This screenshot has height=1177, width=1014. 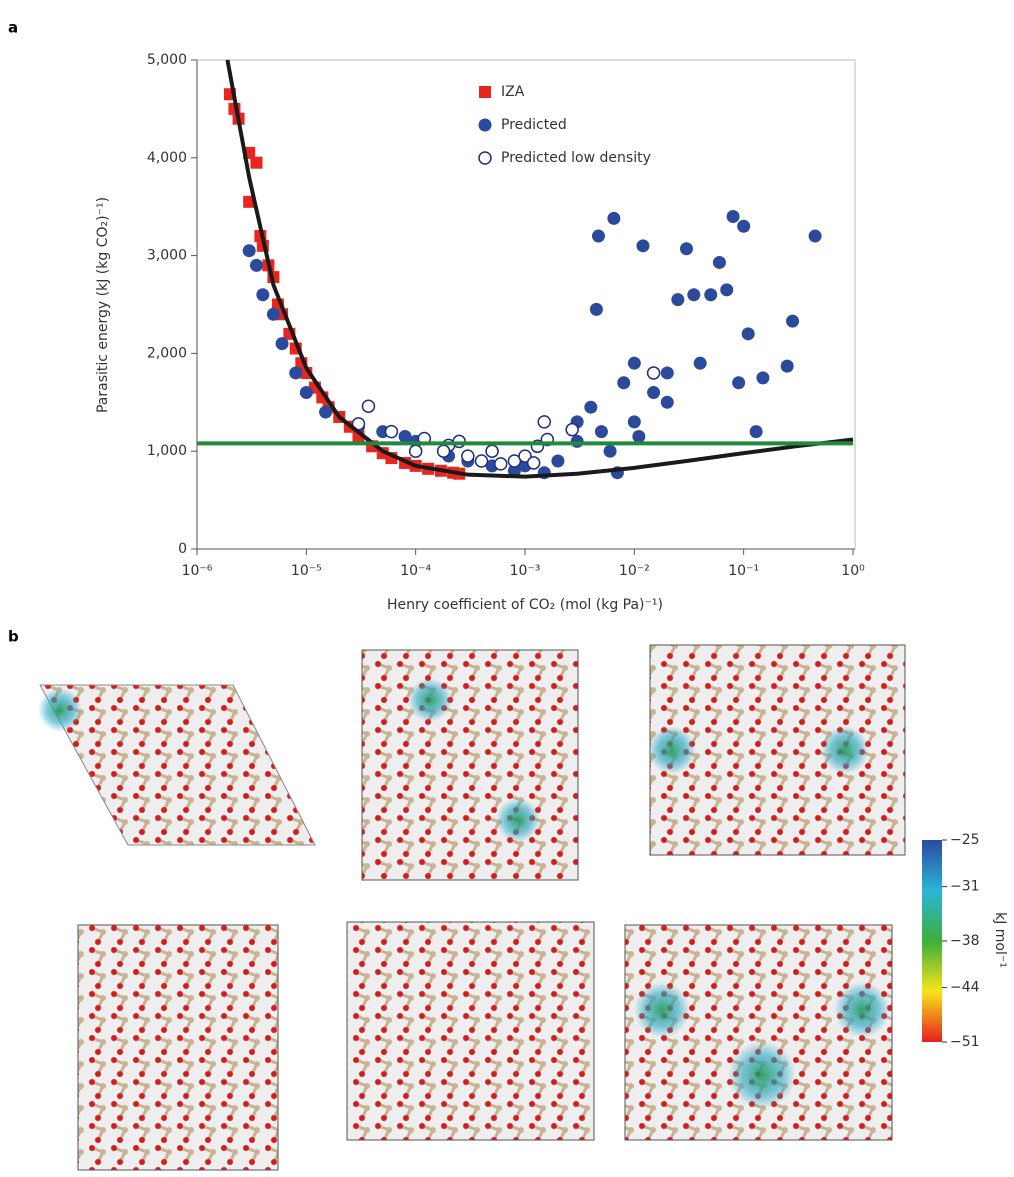 I want to click on legend-label: Predicted, so click(x=534, y=125).